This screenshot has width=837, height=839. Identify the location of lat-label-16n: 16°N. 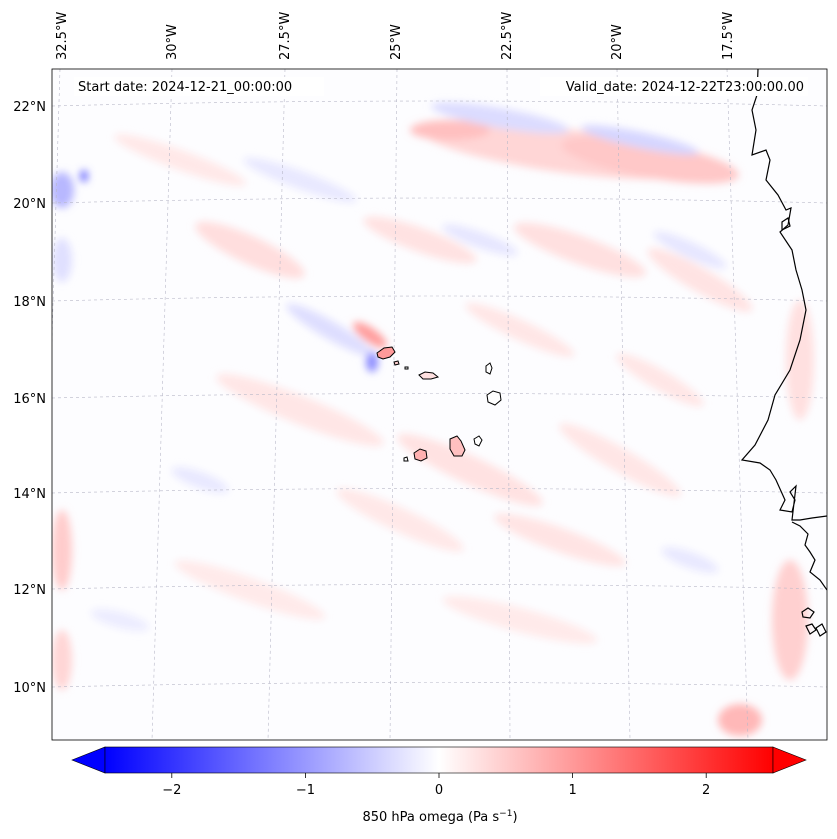
(29, 399).